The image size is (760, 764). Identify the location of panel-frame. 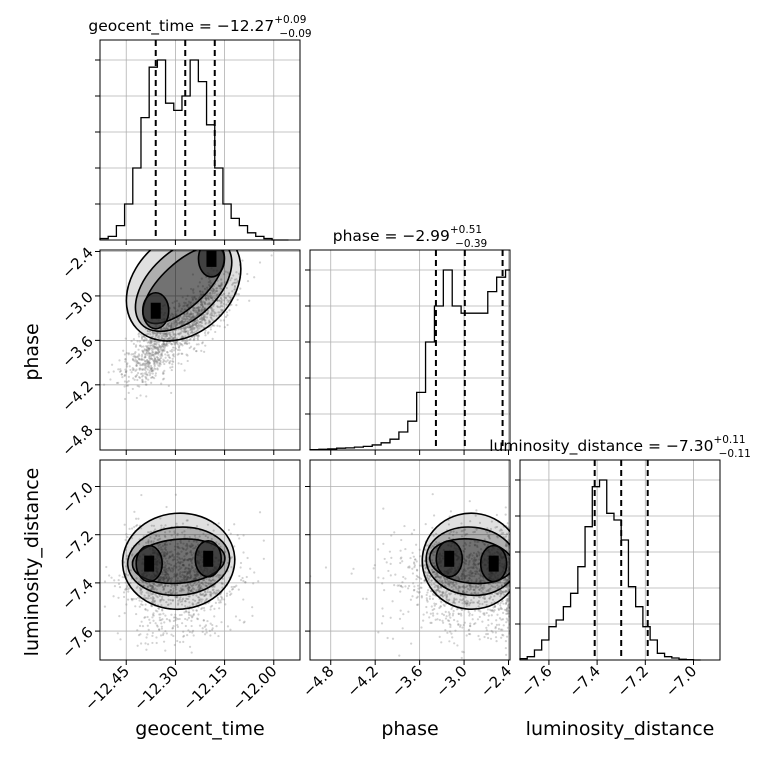
(200, 140).